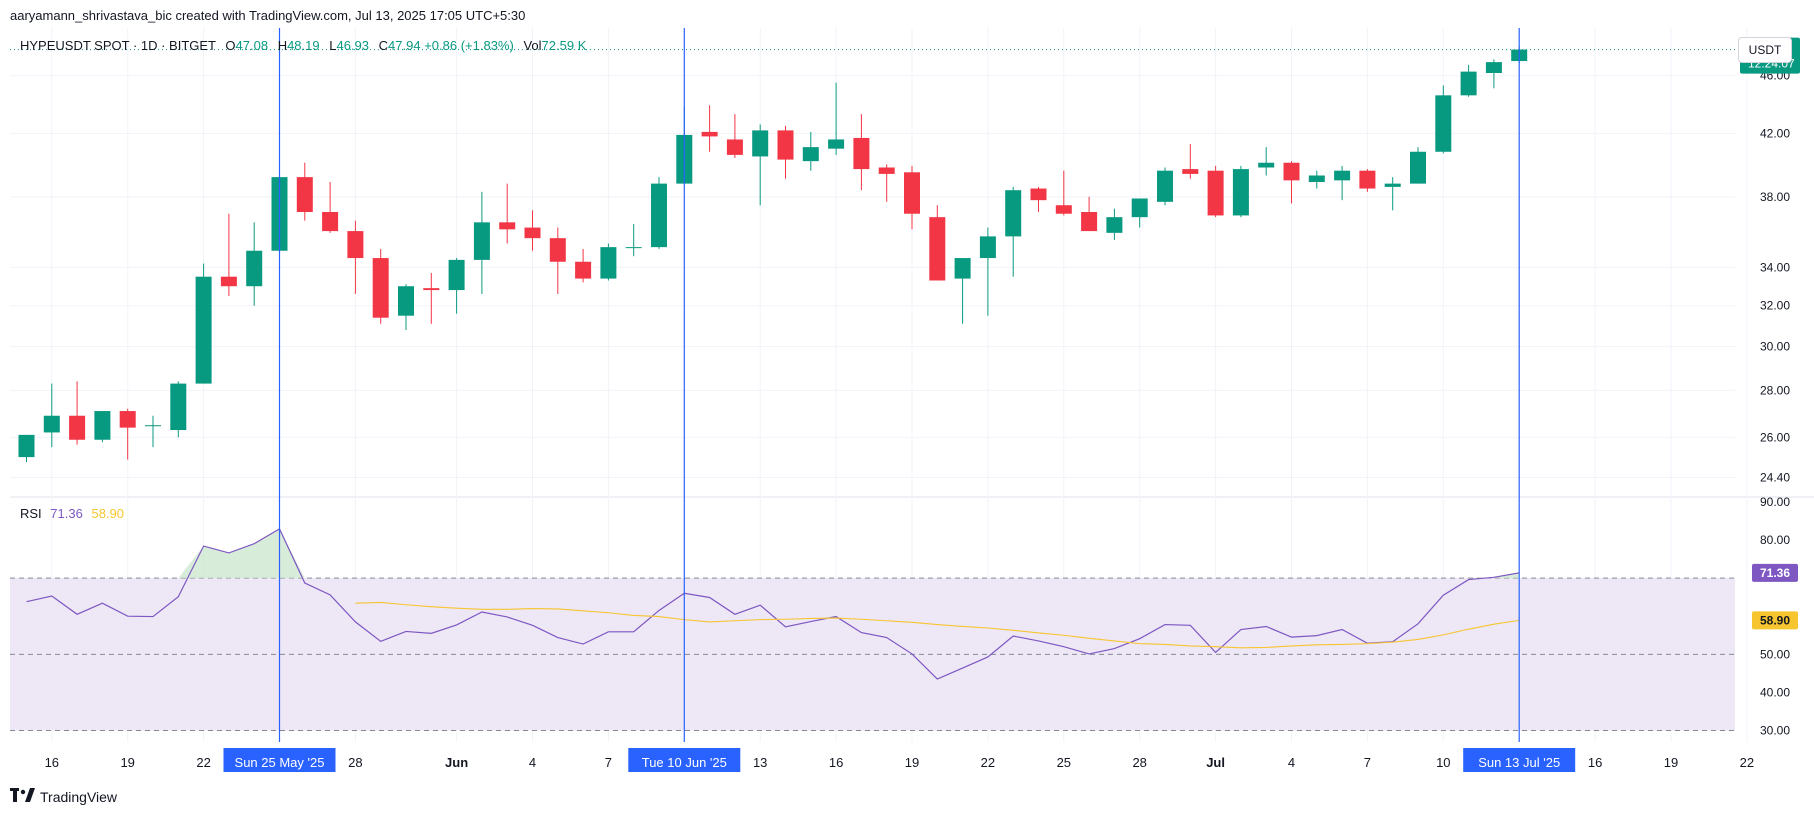 Image resolution: width=1814 pixels, height=817 pixels. What do you see at coordinates (31, 513) in the screenshot?
I see `rsi-name: RSI` at bounding box center [31, 513].